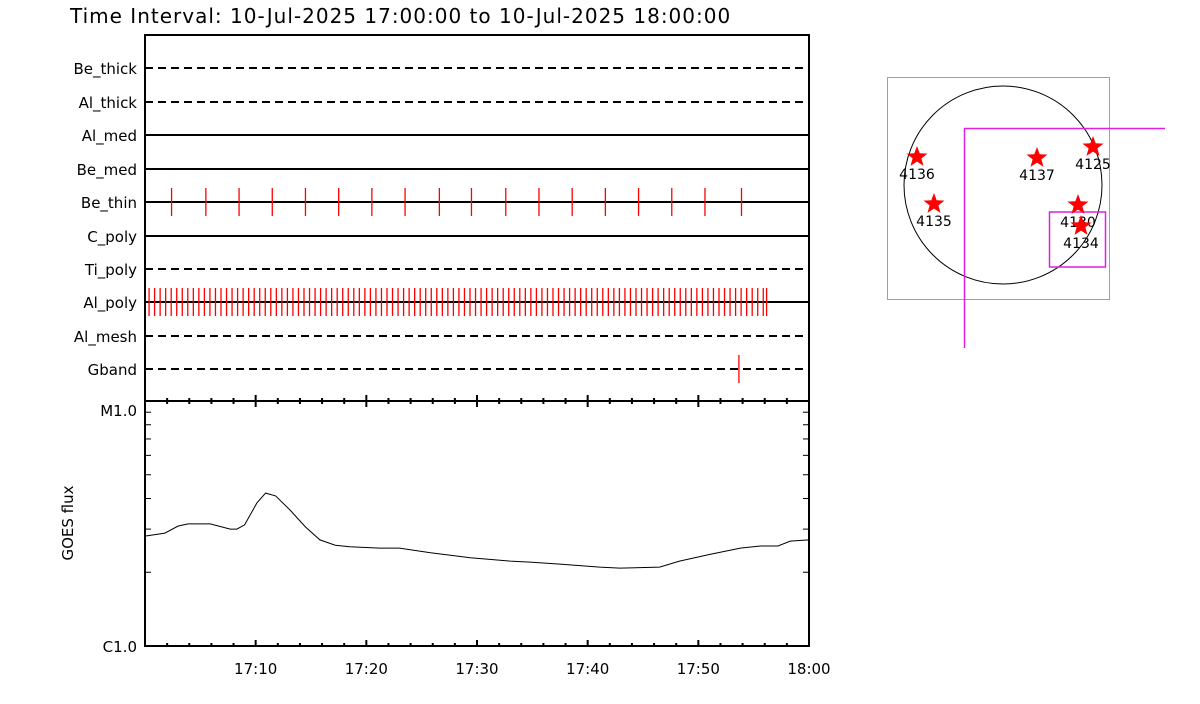  Describe the element at coordinates (934, 222) in the screenshot. I see `region-label: 4135` at that location.